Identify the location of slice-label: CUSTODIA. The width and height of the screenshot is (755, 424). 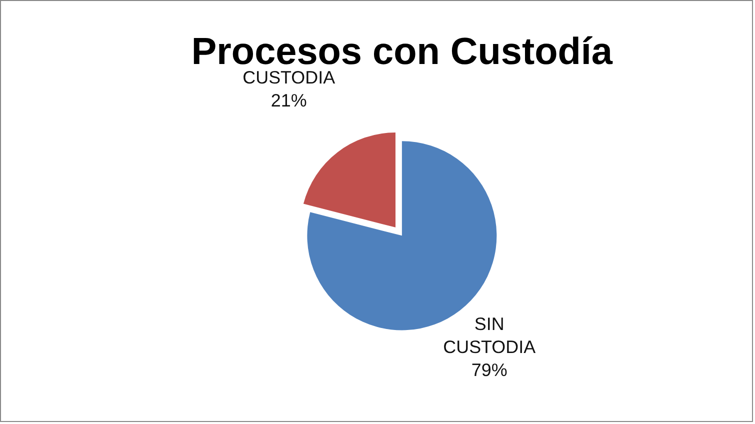
(289, 78).